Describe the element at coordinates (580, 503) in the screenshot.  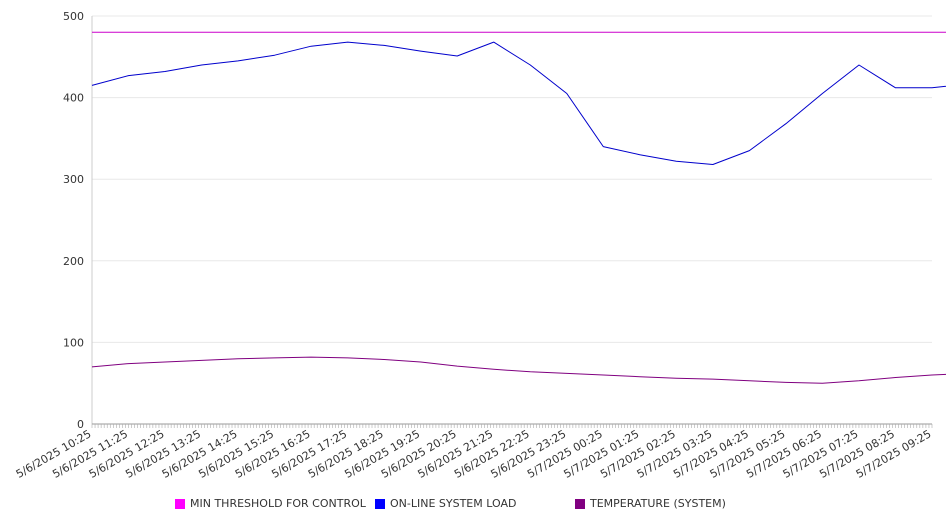
I see `legend-swatch-temperature` at that location.